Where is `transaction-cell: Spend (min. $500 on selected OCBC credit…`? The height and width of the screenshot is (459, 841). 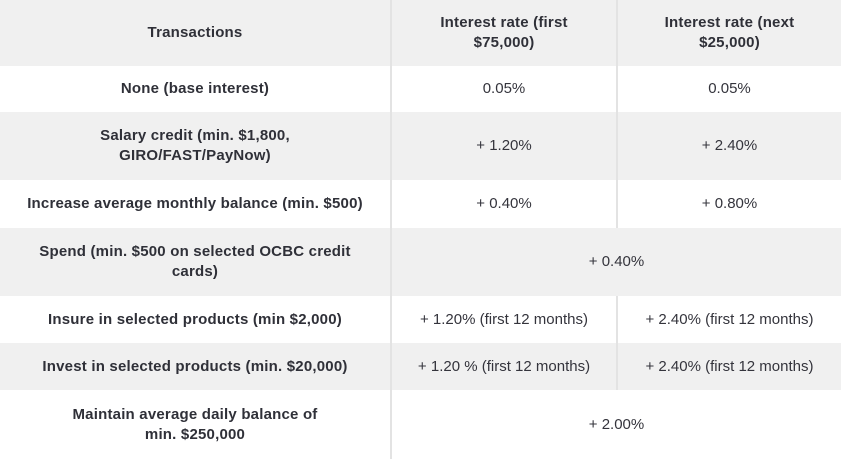 transaction-cell: Spend (min. $500 on selected OCBC credit… is located at coordinates (195, 261).